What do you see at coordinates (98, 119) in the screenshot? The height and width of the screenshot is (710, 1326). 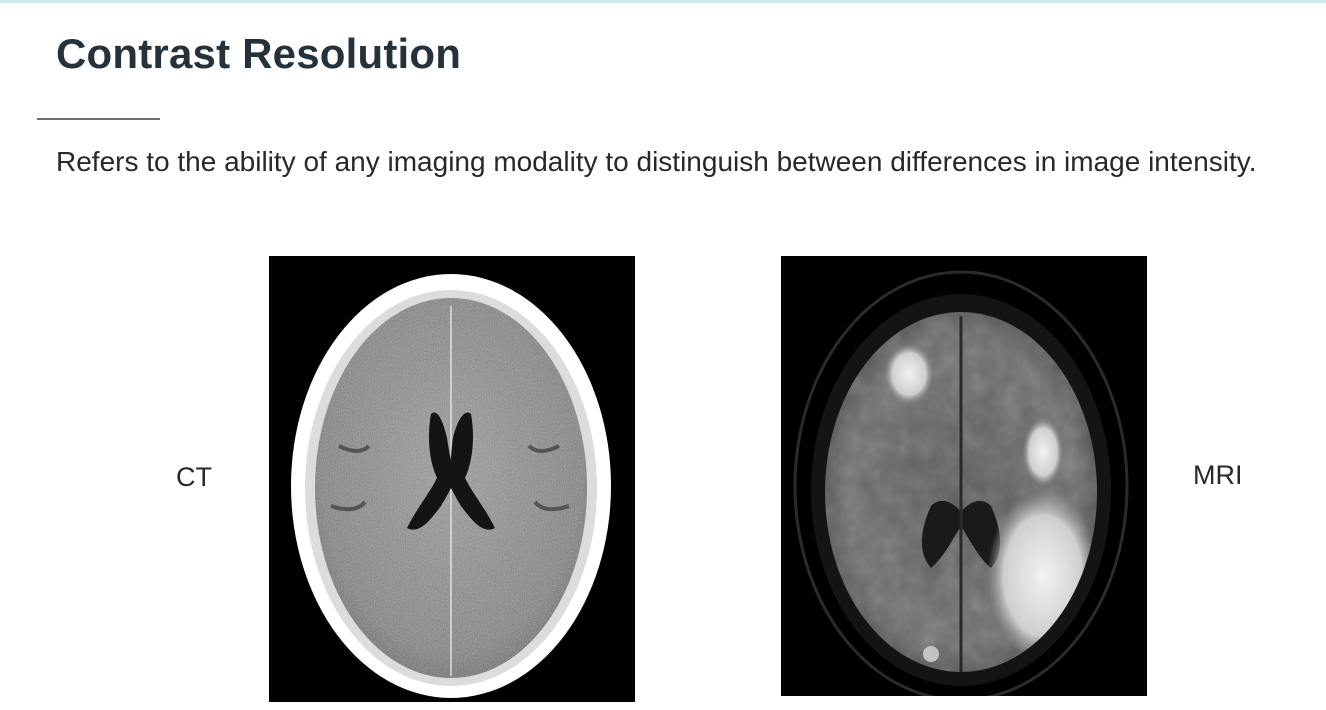 I see `title-divider` at bounding box center [98, 119].